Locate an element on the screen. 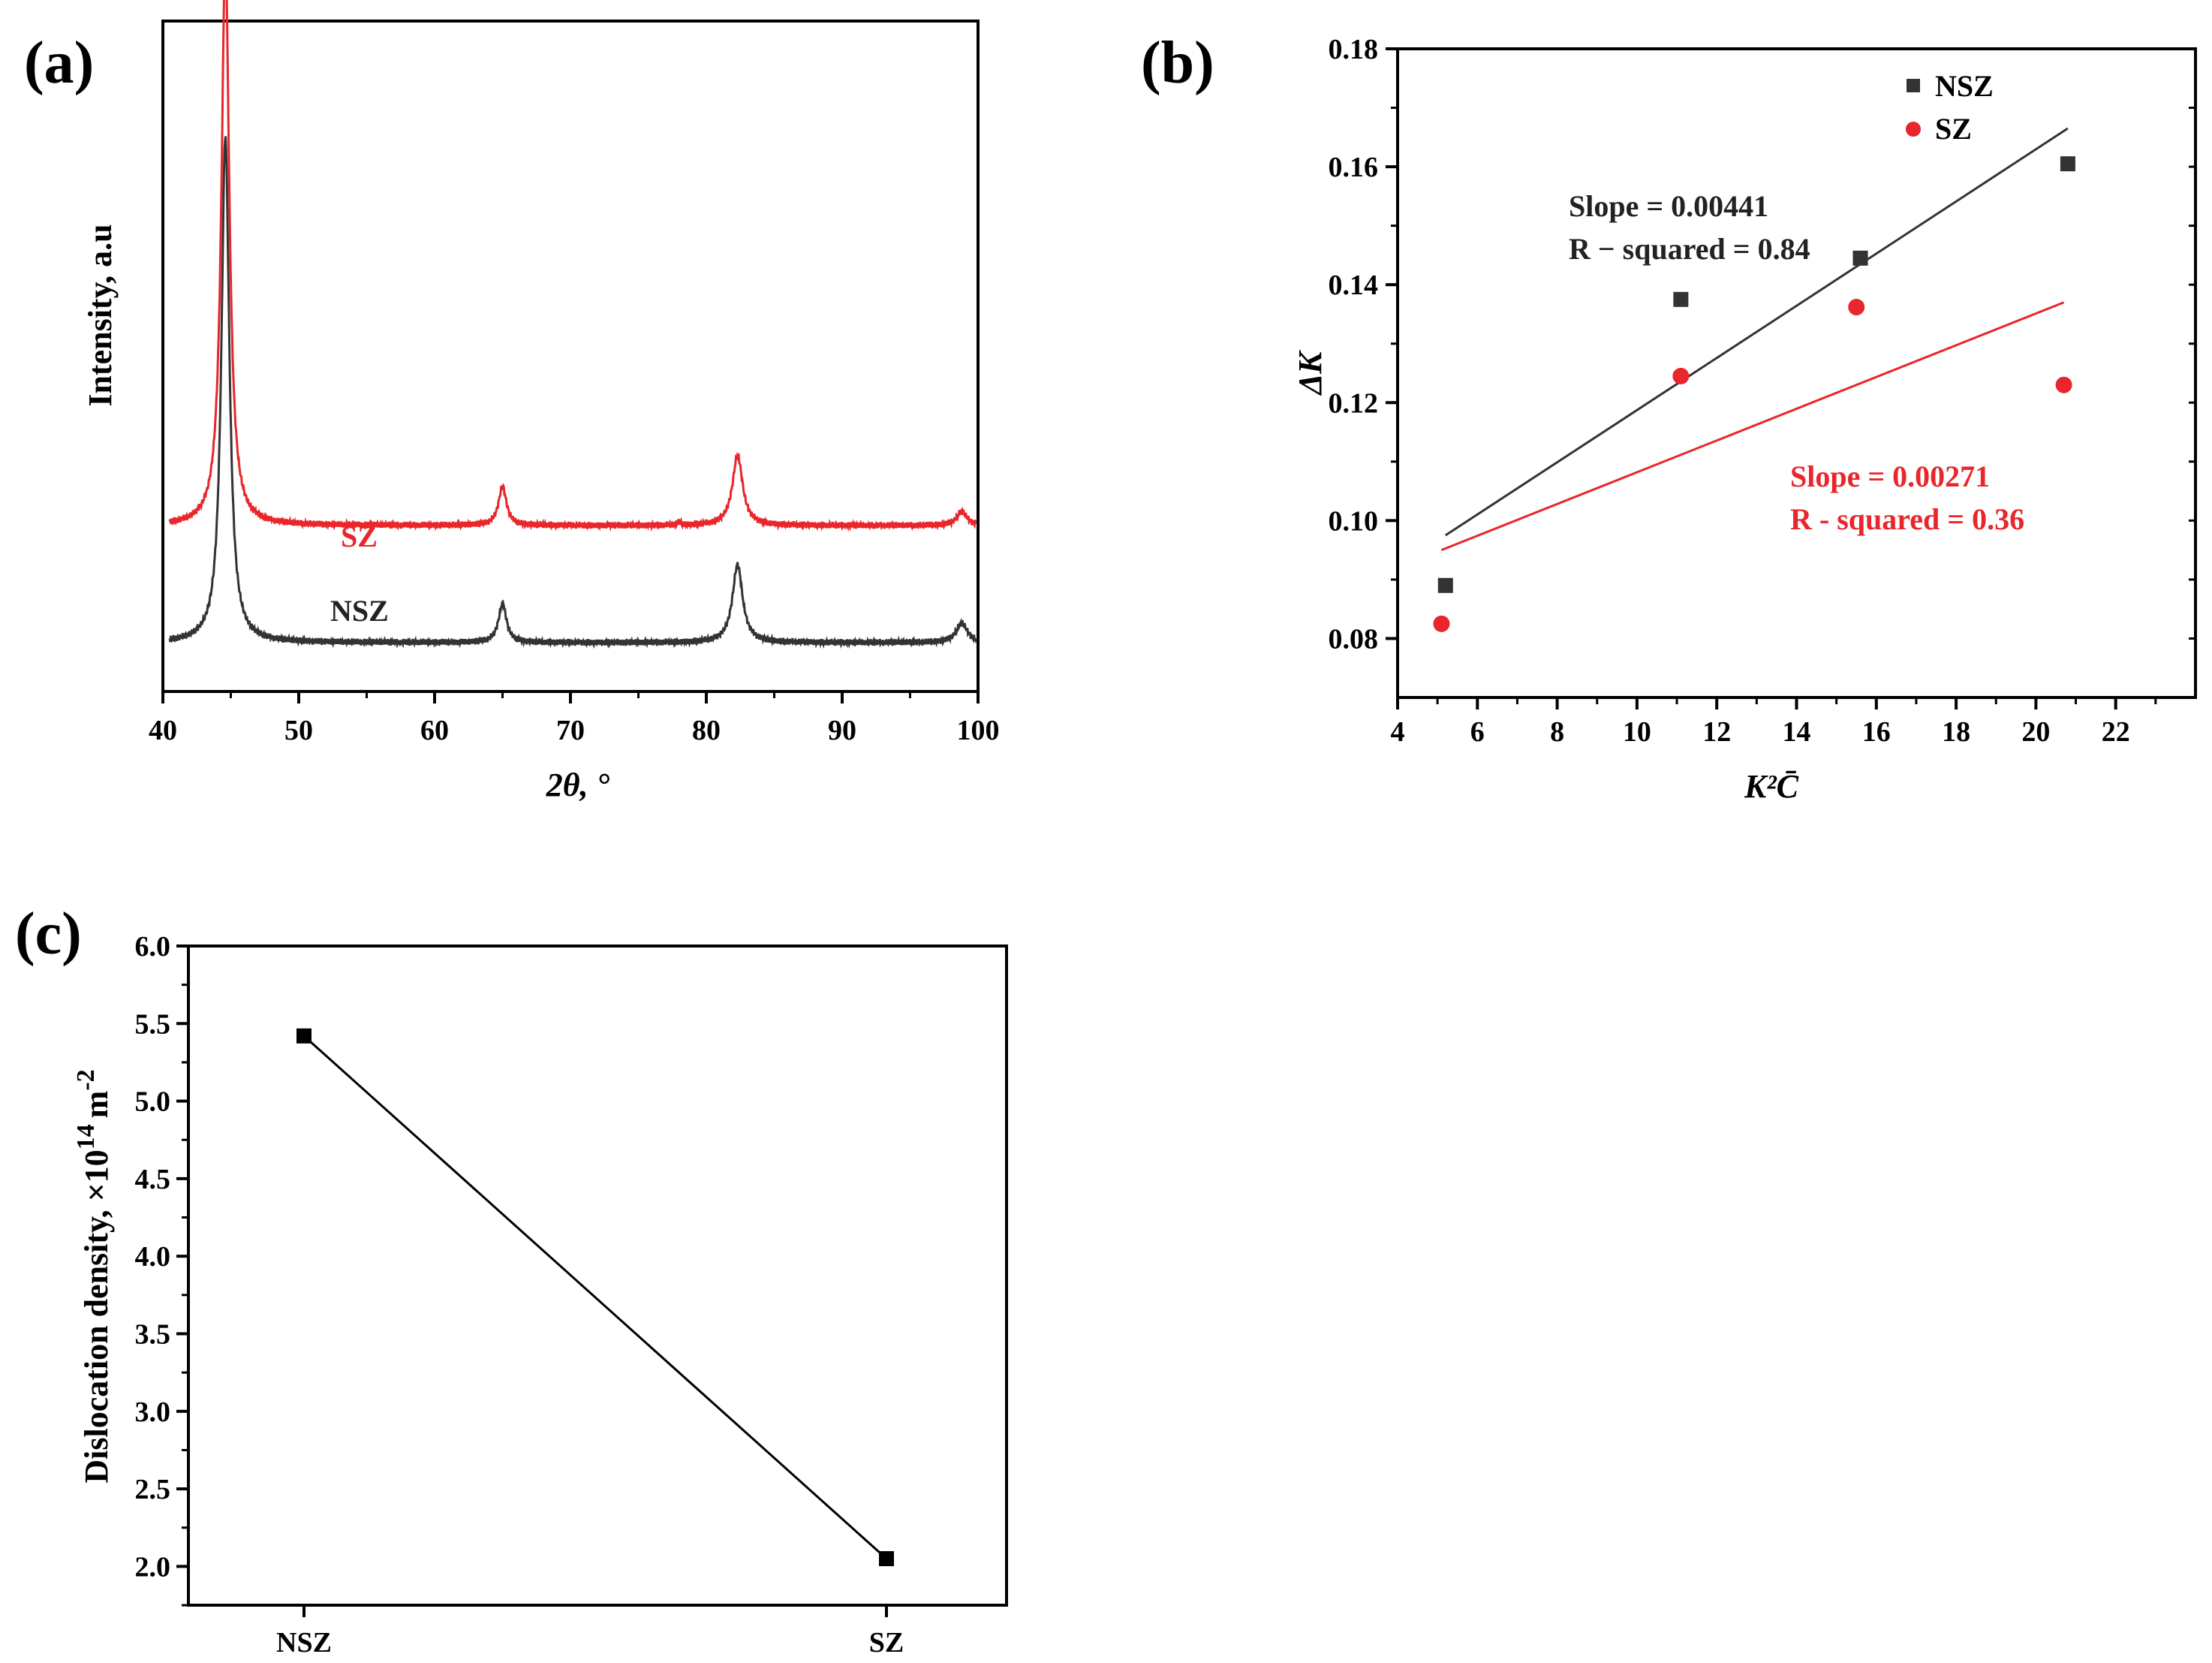 Image resolution: width=2212 pixels, height=1663 pixels. panel-a-label: (a) is located at coordinates (59, 63).